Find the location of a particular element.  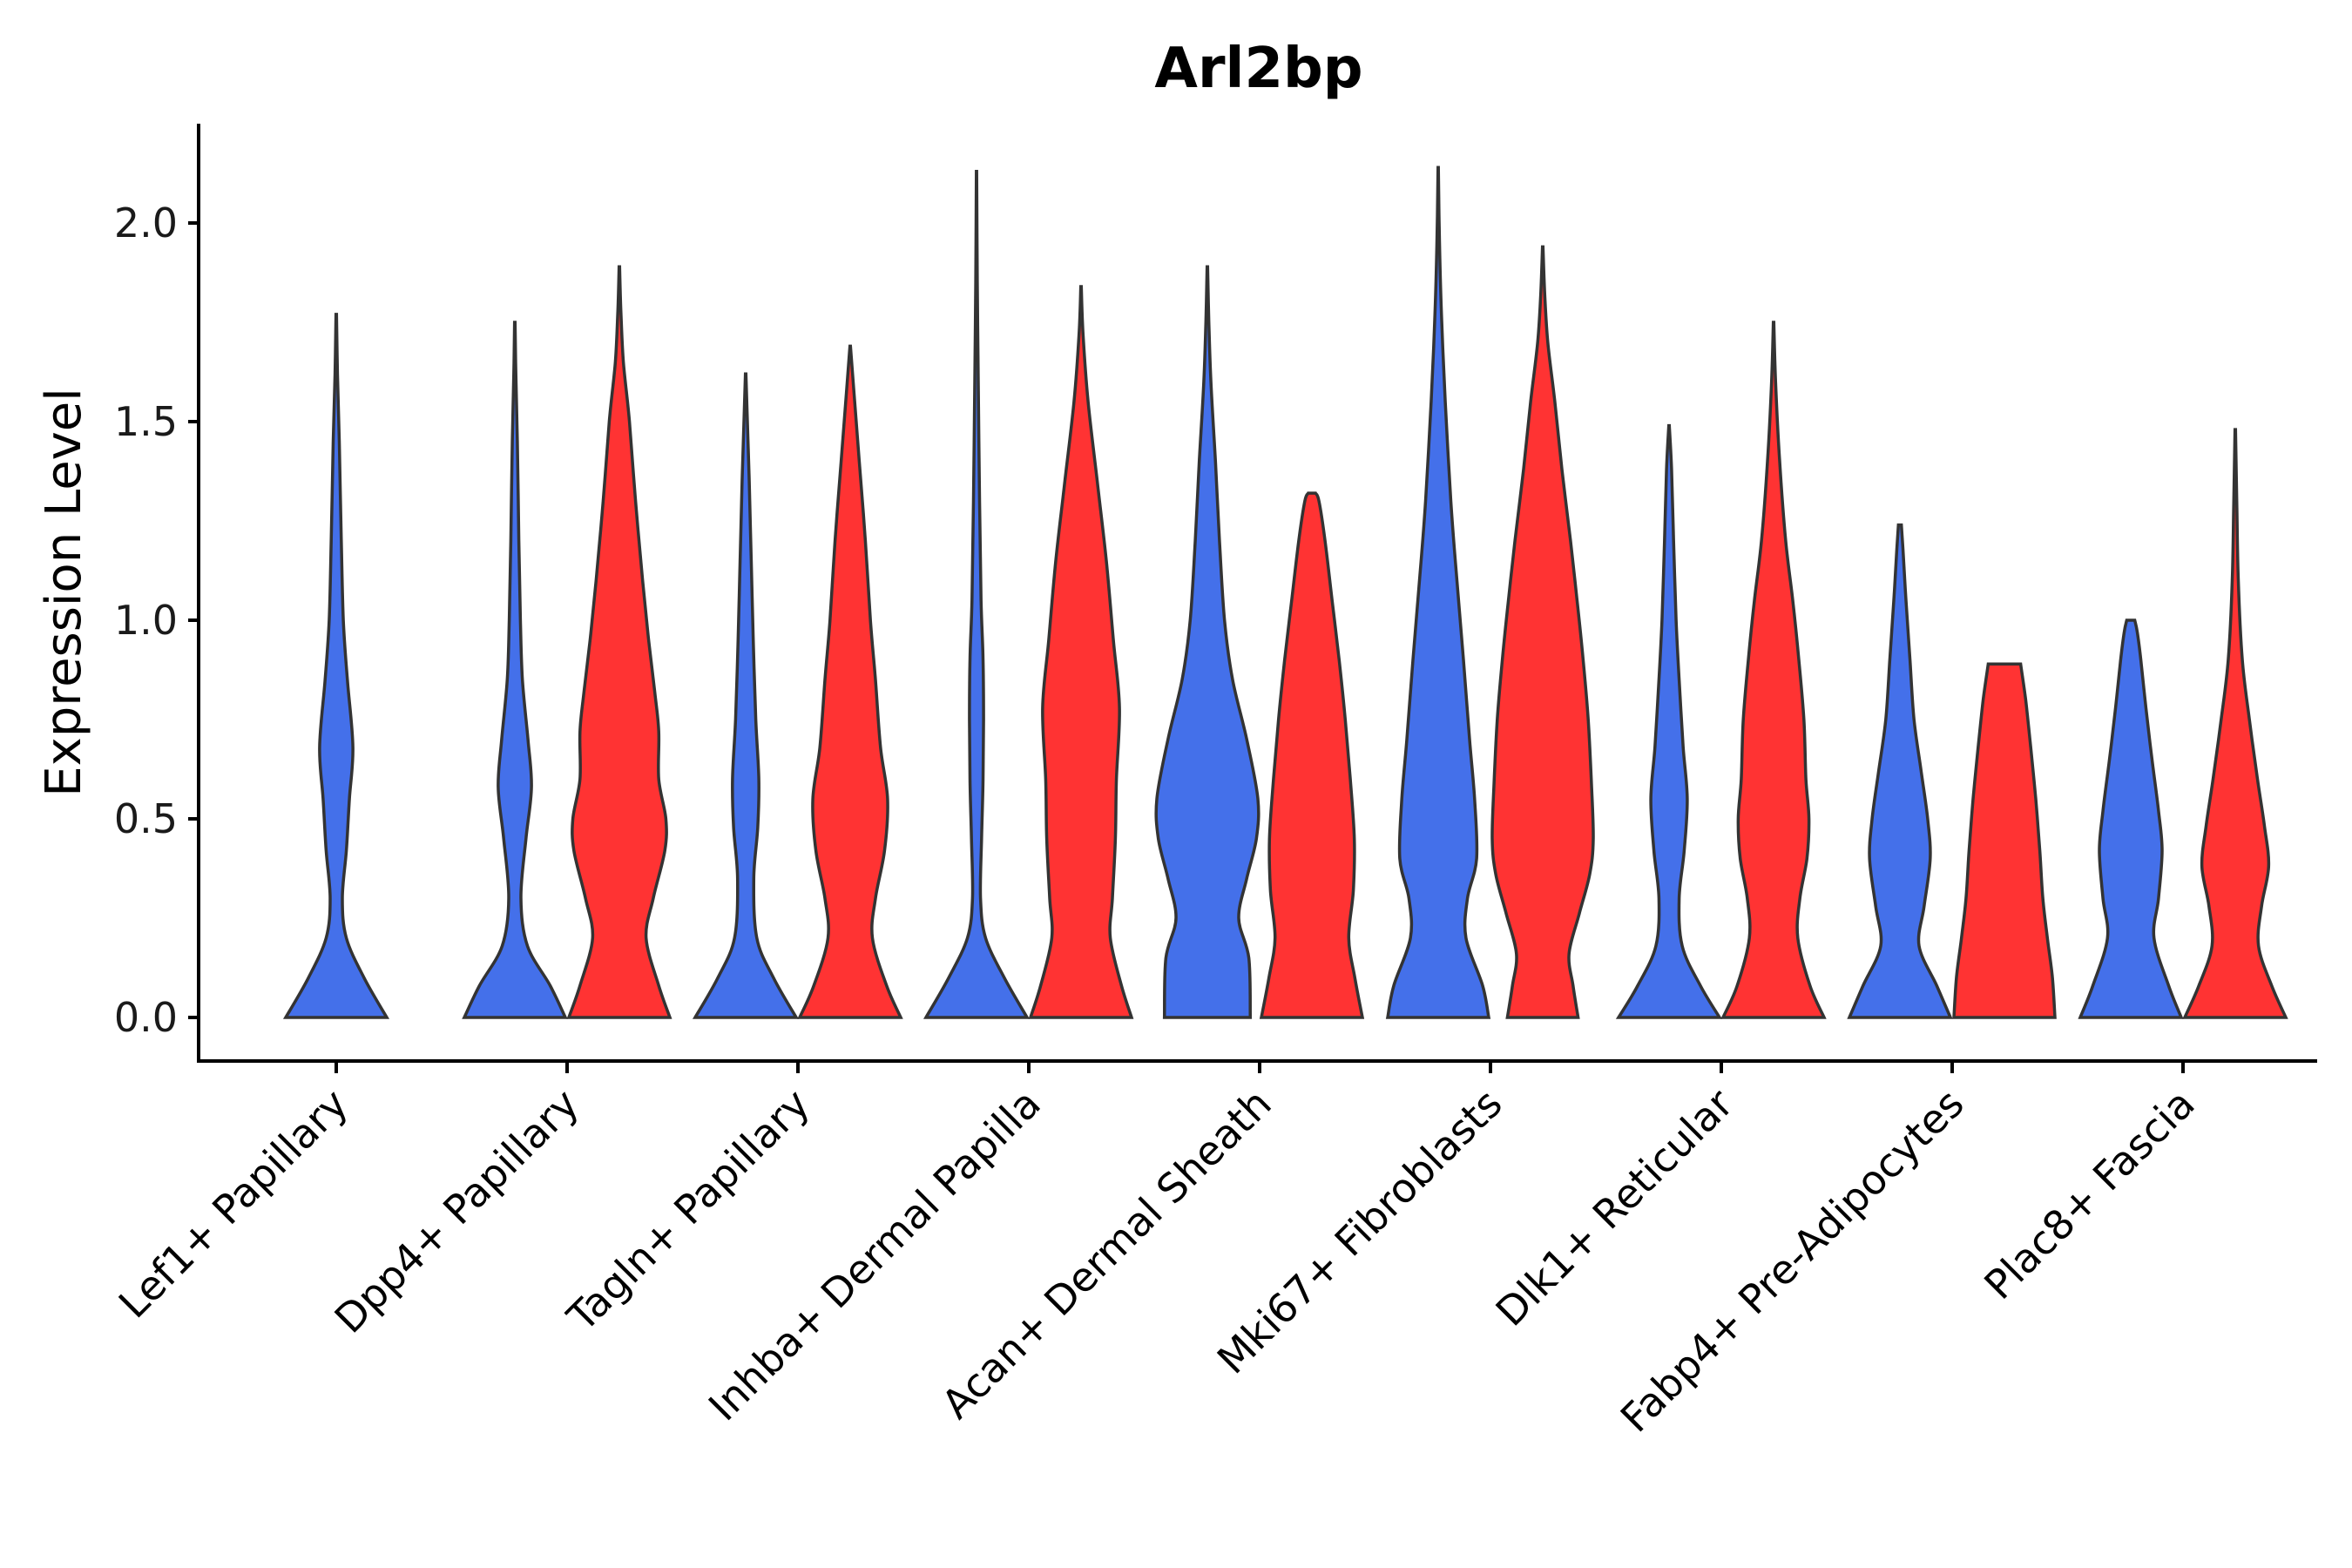

y-axis-title: Expression Level is located at coordinates (64, 592).